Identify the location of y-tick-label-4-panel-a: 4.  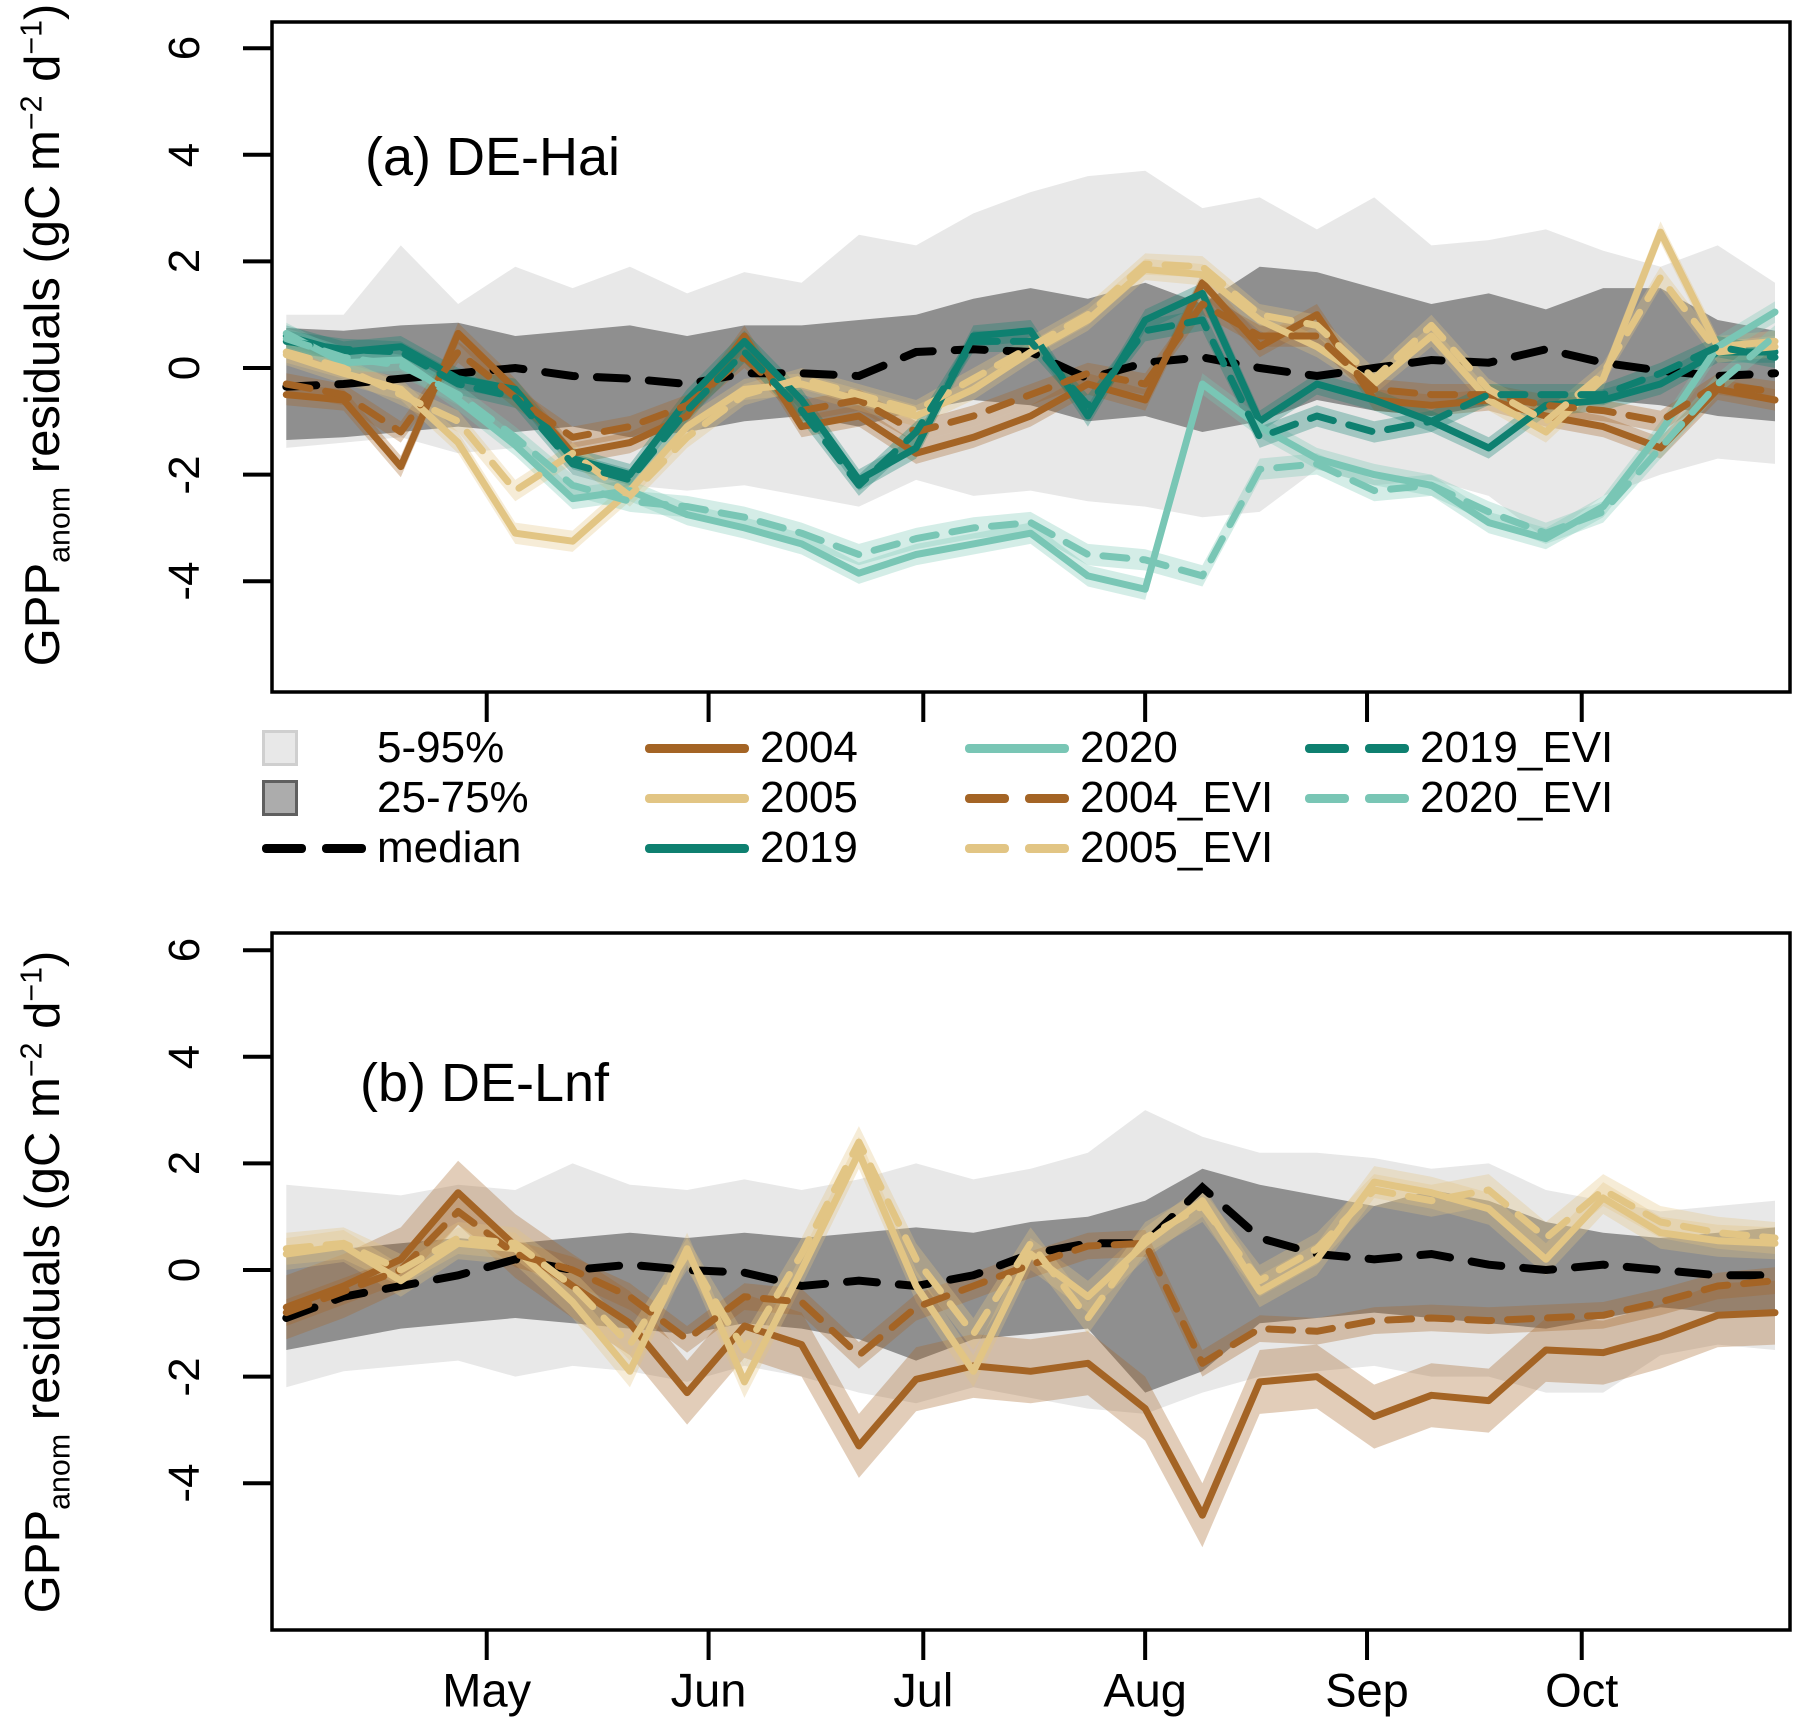
(184, 155).